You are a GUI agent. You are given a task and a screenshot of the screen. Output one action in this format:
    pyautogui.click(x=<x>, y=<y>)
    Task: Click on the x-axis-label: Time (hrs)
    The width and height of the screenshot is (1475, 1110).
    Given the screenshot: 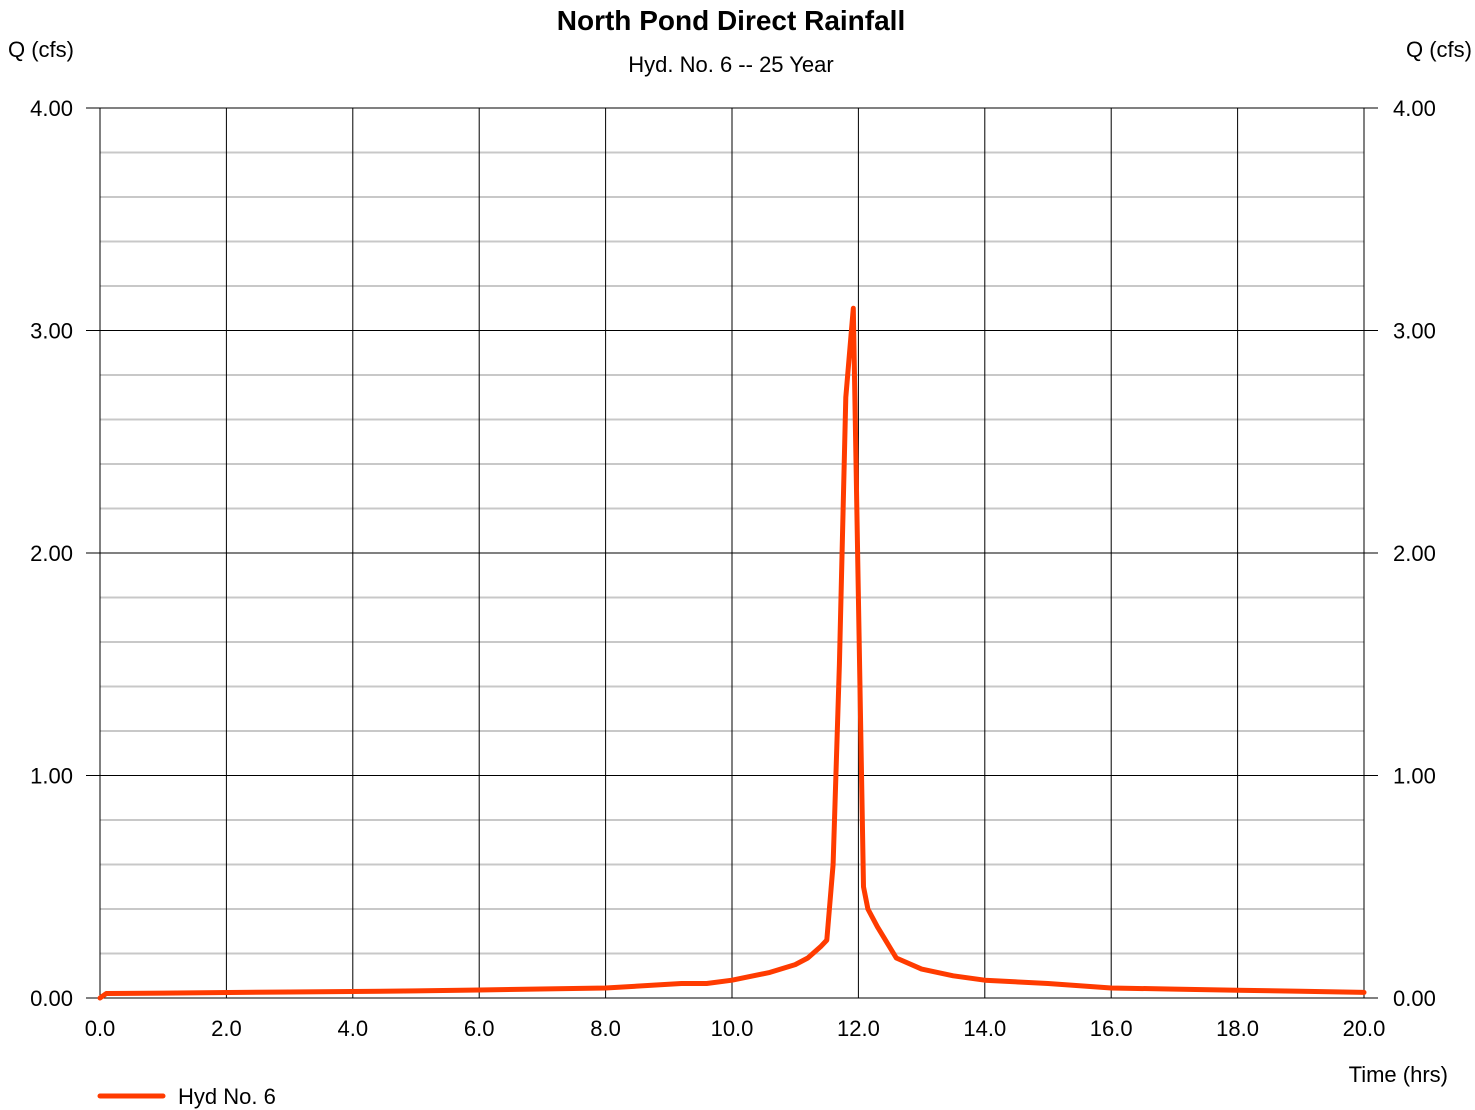 What is the action you would take?
    pyautogui.click(x=1398, y=1074)
    